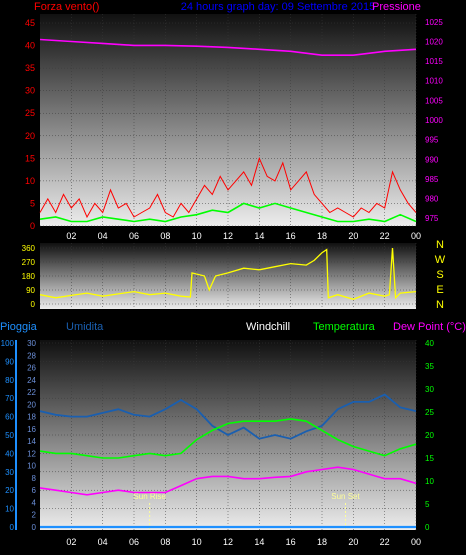 Image resolution: width=466 pixels, height=555 pixels. Describe the element at coordinates (439, 290) in the screenshot. I see `cardinal-label: E` at that location.